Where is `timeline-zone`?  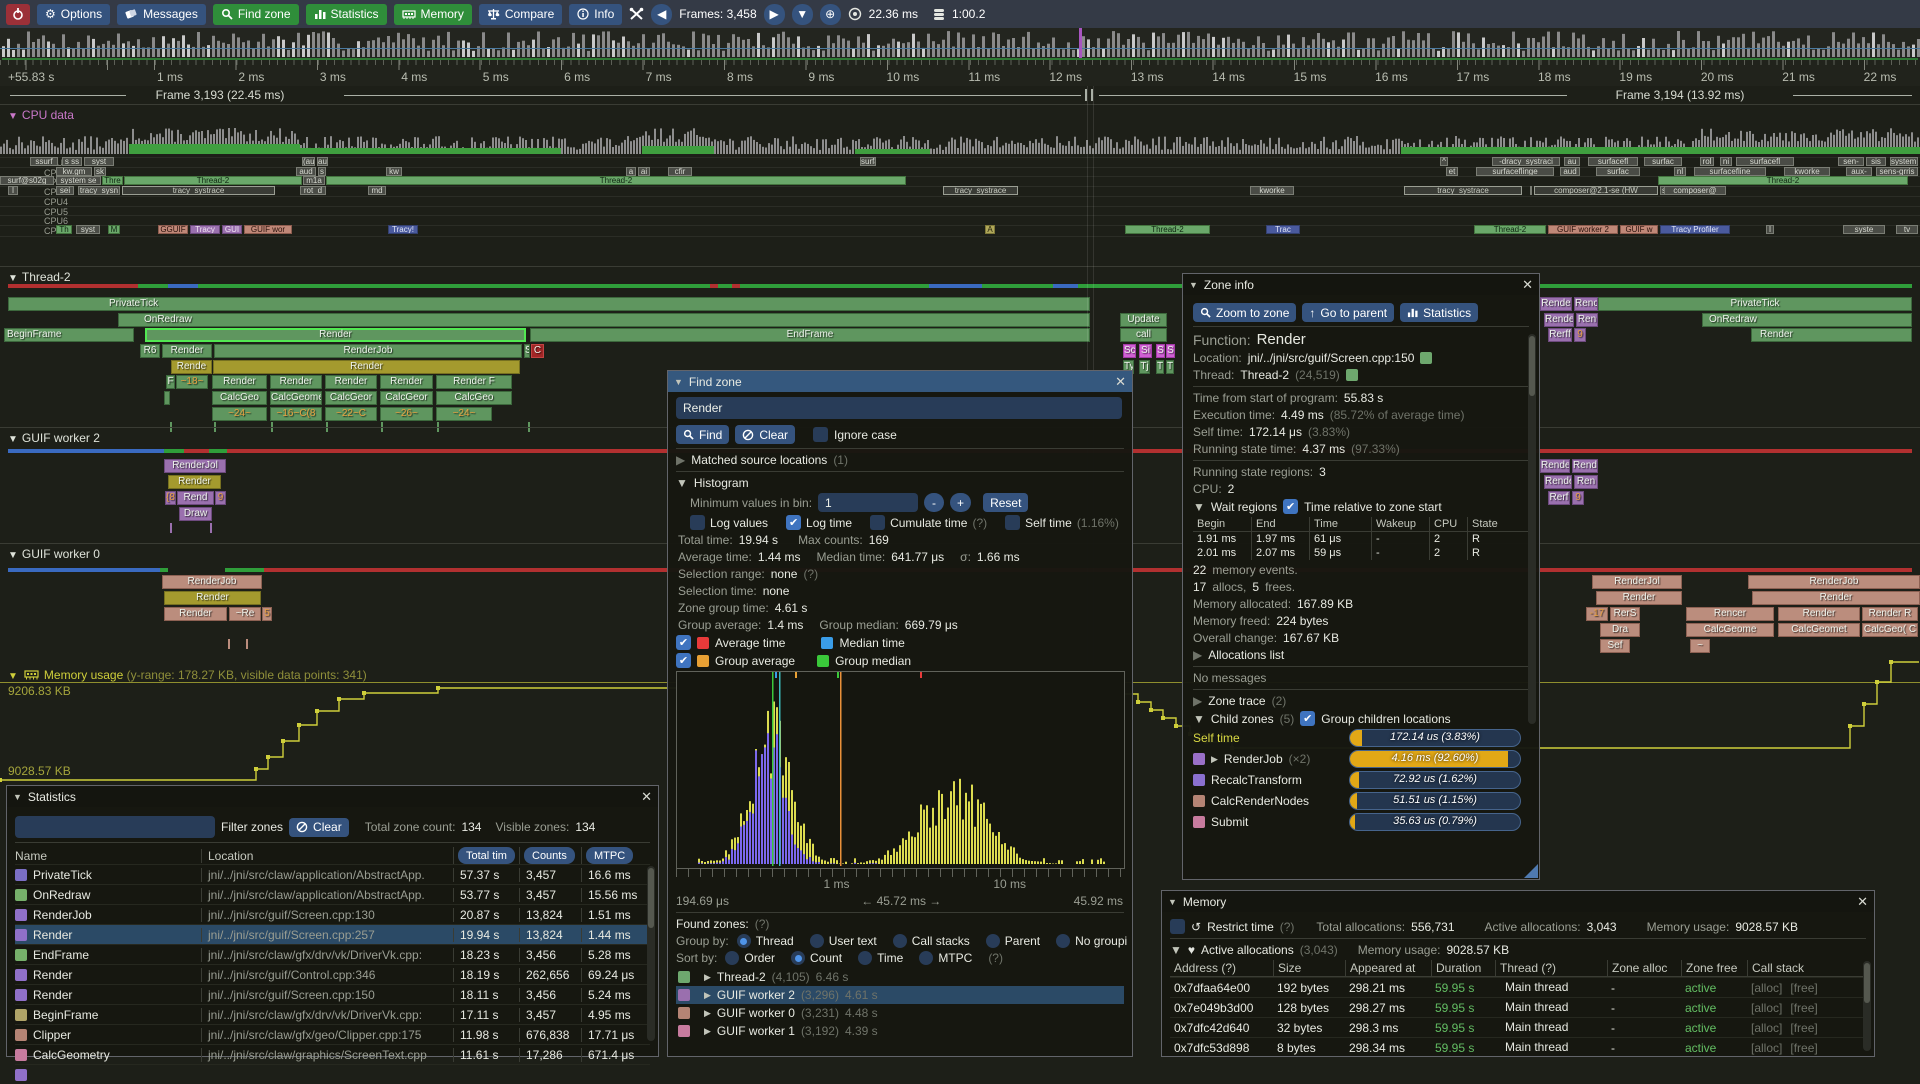
timeline-zone is located at coordinates (167, 398).